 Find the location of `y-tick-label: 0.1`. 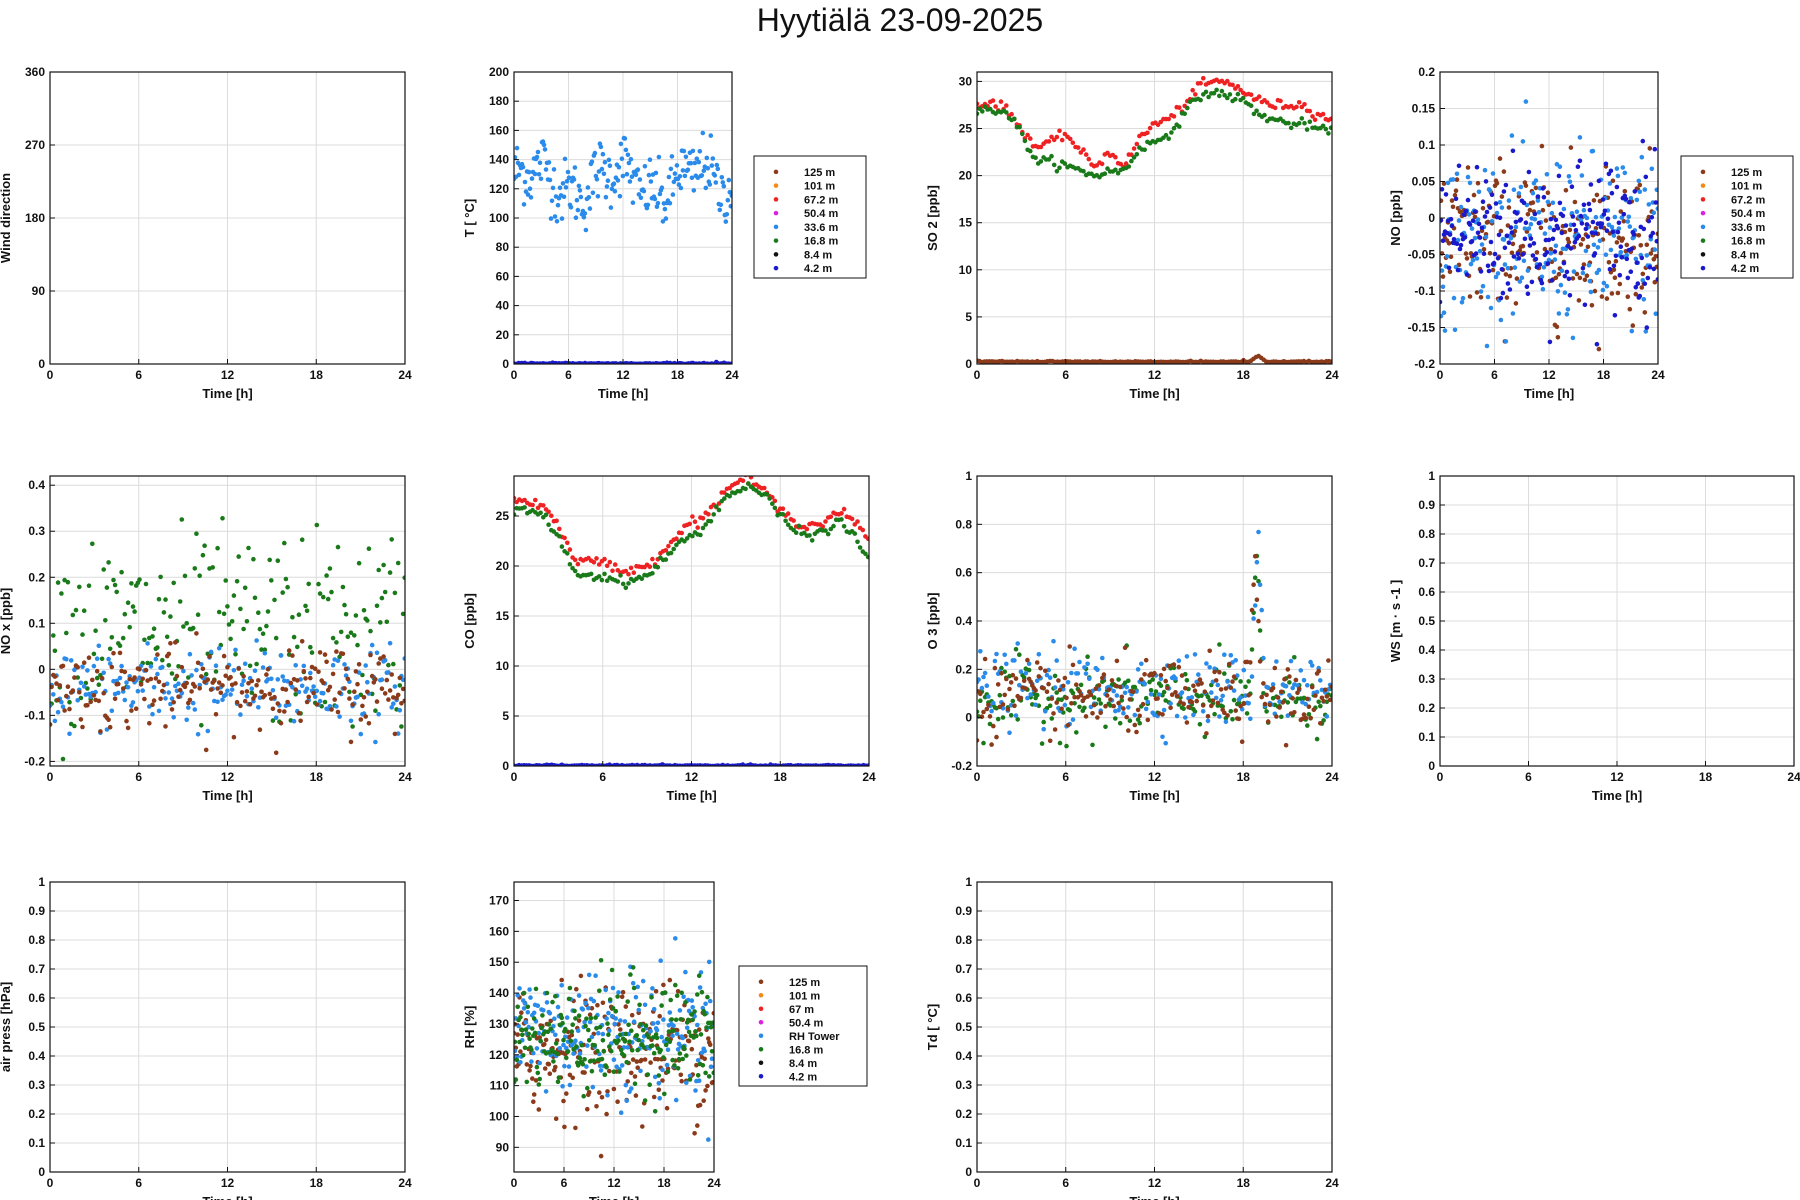

y-tick-label: 0.1 is located at coordinates (963, 1143).